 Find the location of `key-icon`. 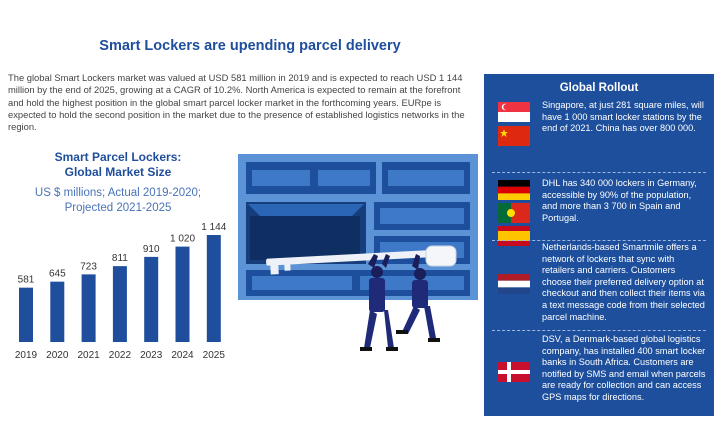

key-icon is located at coordinates (361, 260).